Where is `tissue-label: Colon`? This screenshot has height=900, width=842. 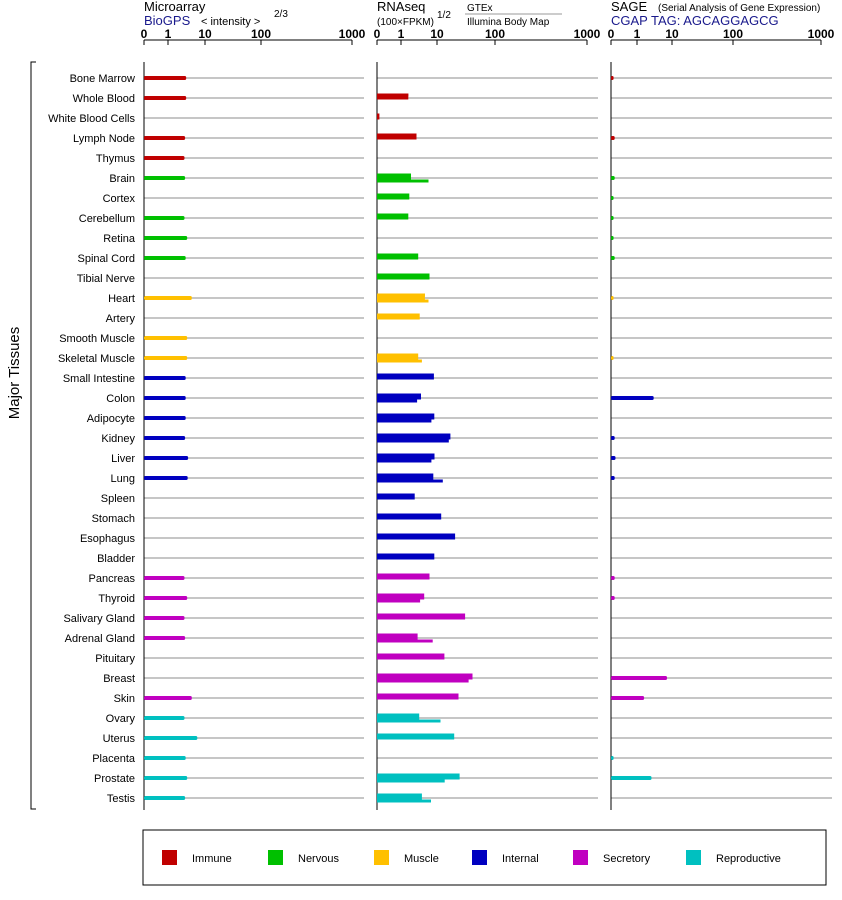
tissue-label: Colon is located at coordinates (120, 399).